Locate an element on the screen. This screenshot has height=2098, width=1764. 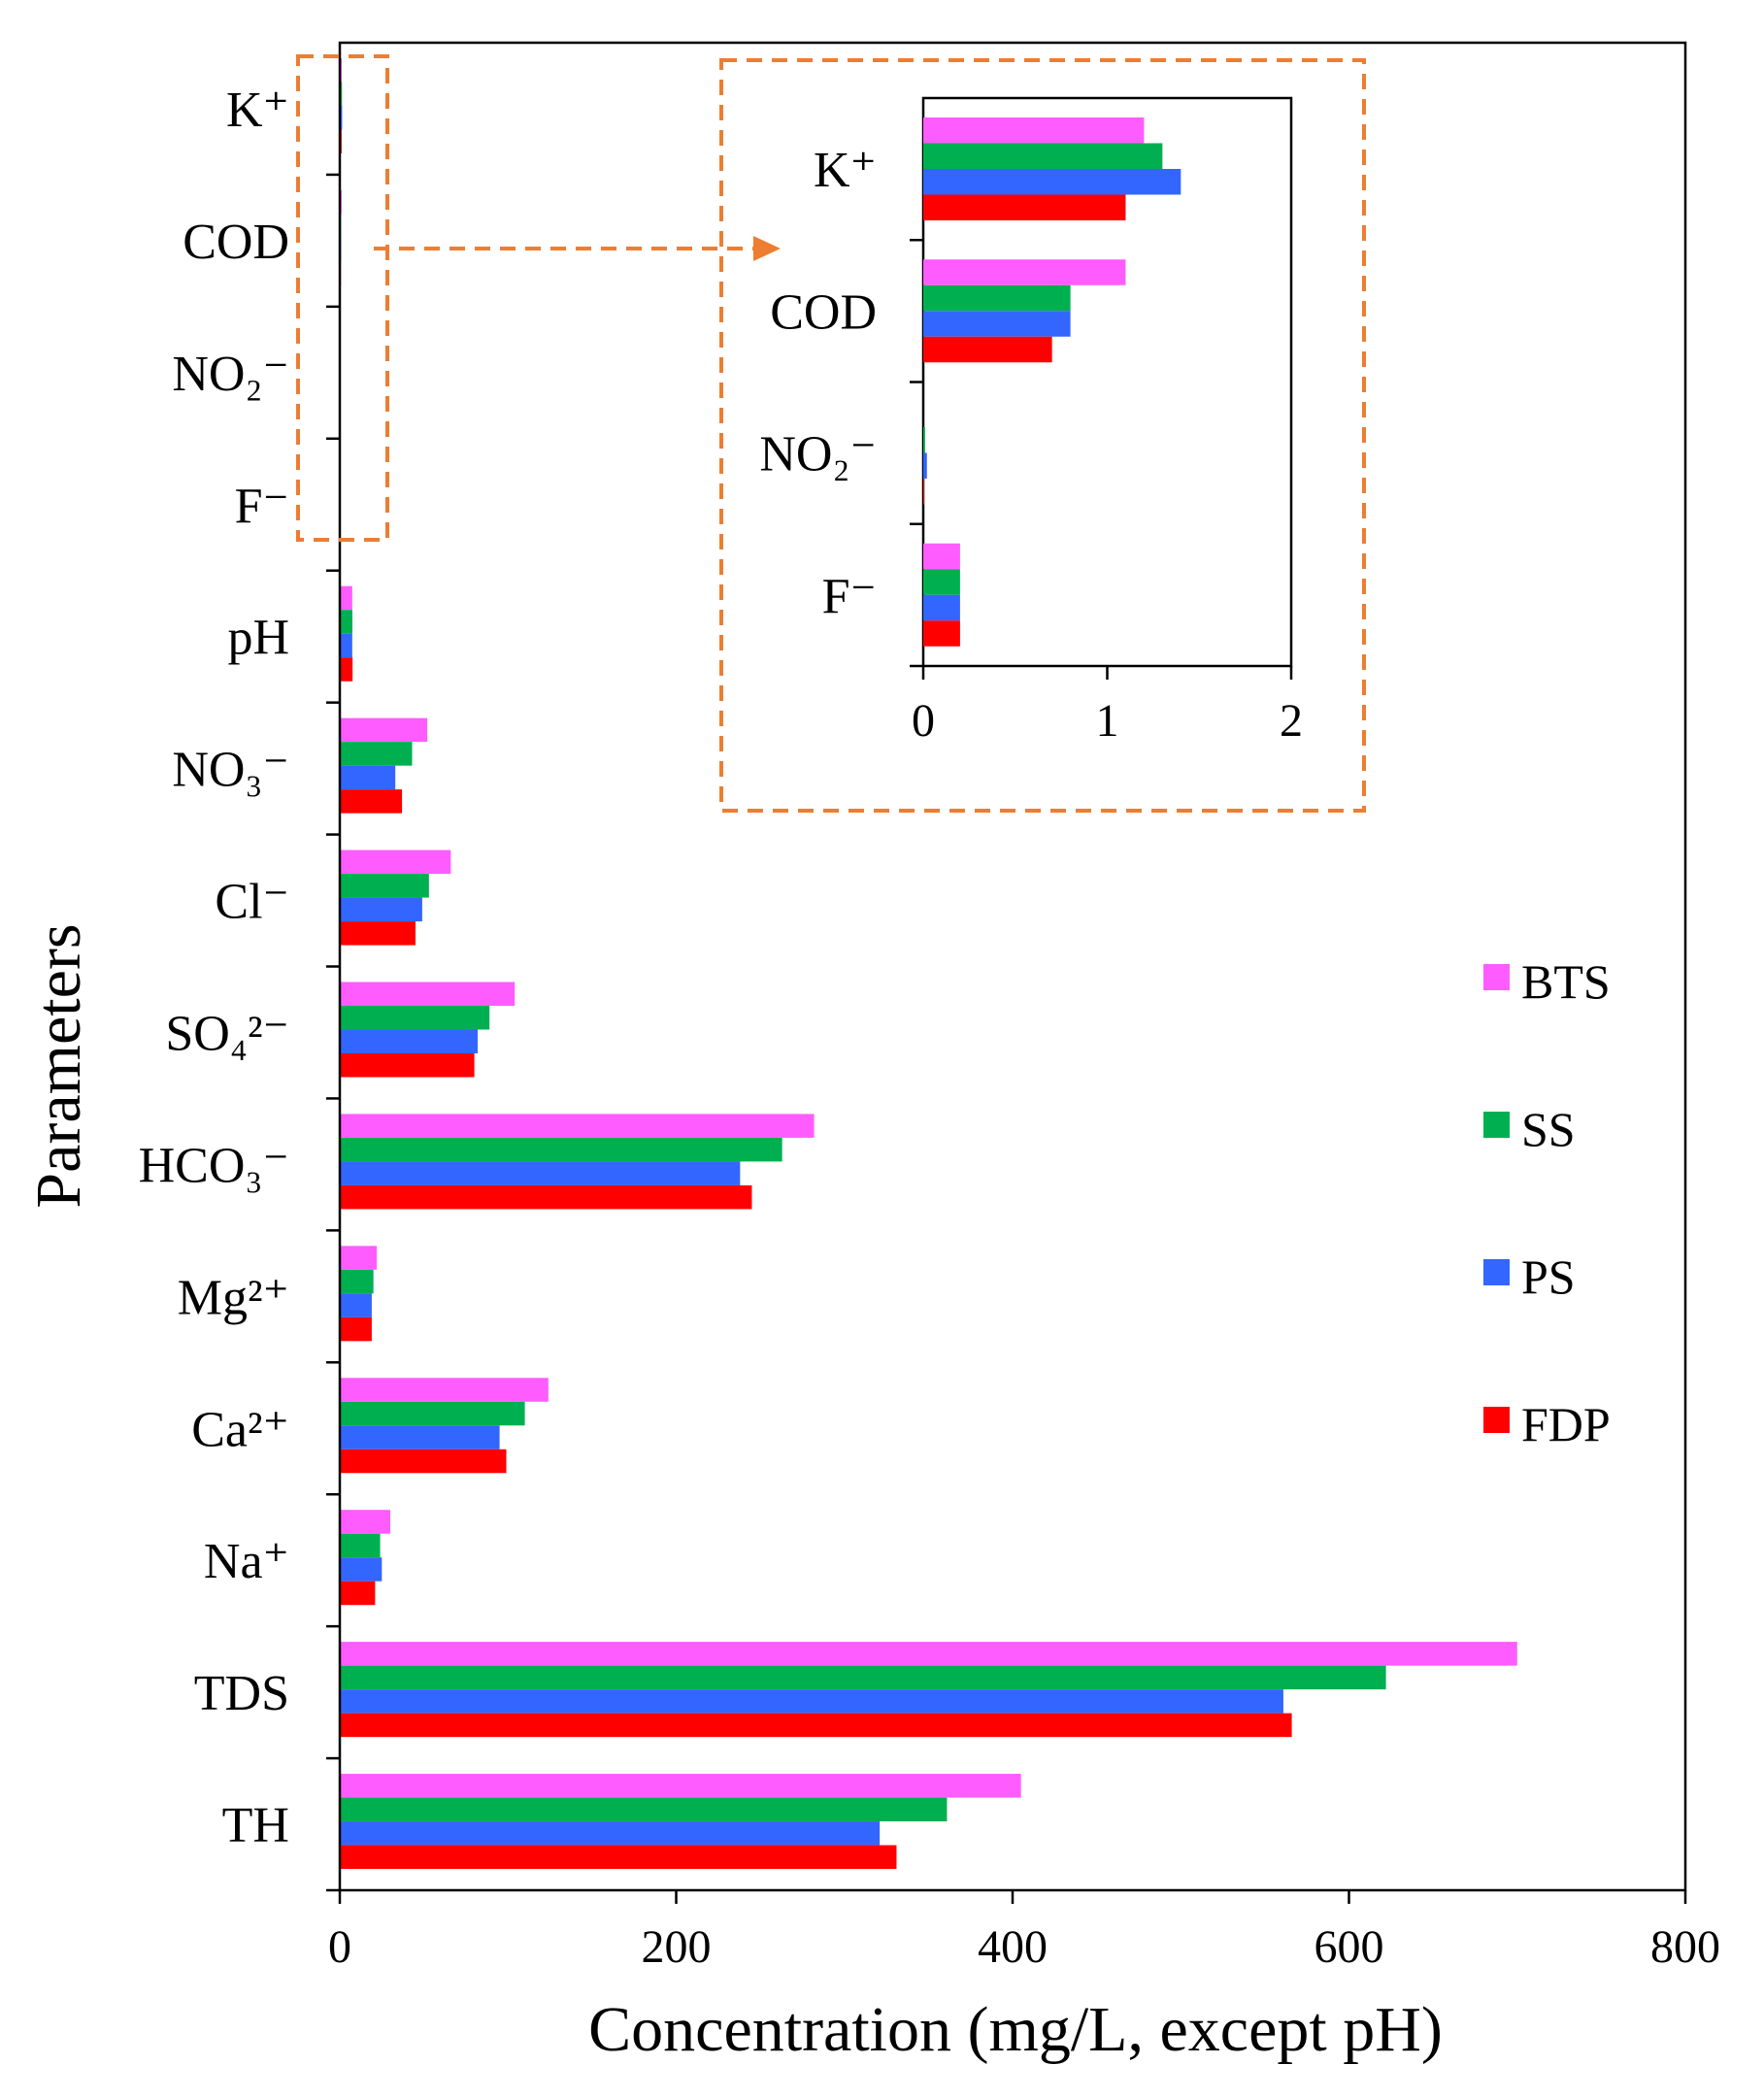
legend-swatch-bts is located at coordinates (1496, 977).